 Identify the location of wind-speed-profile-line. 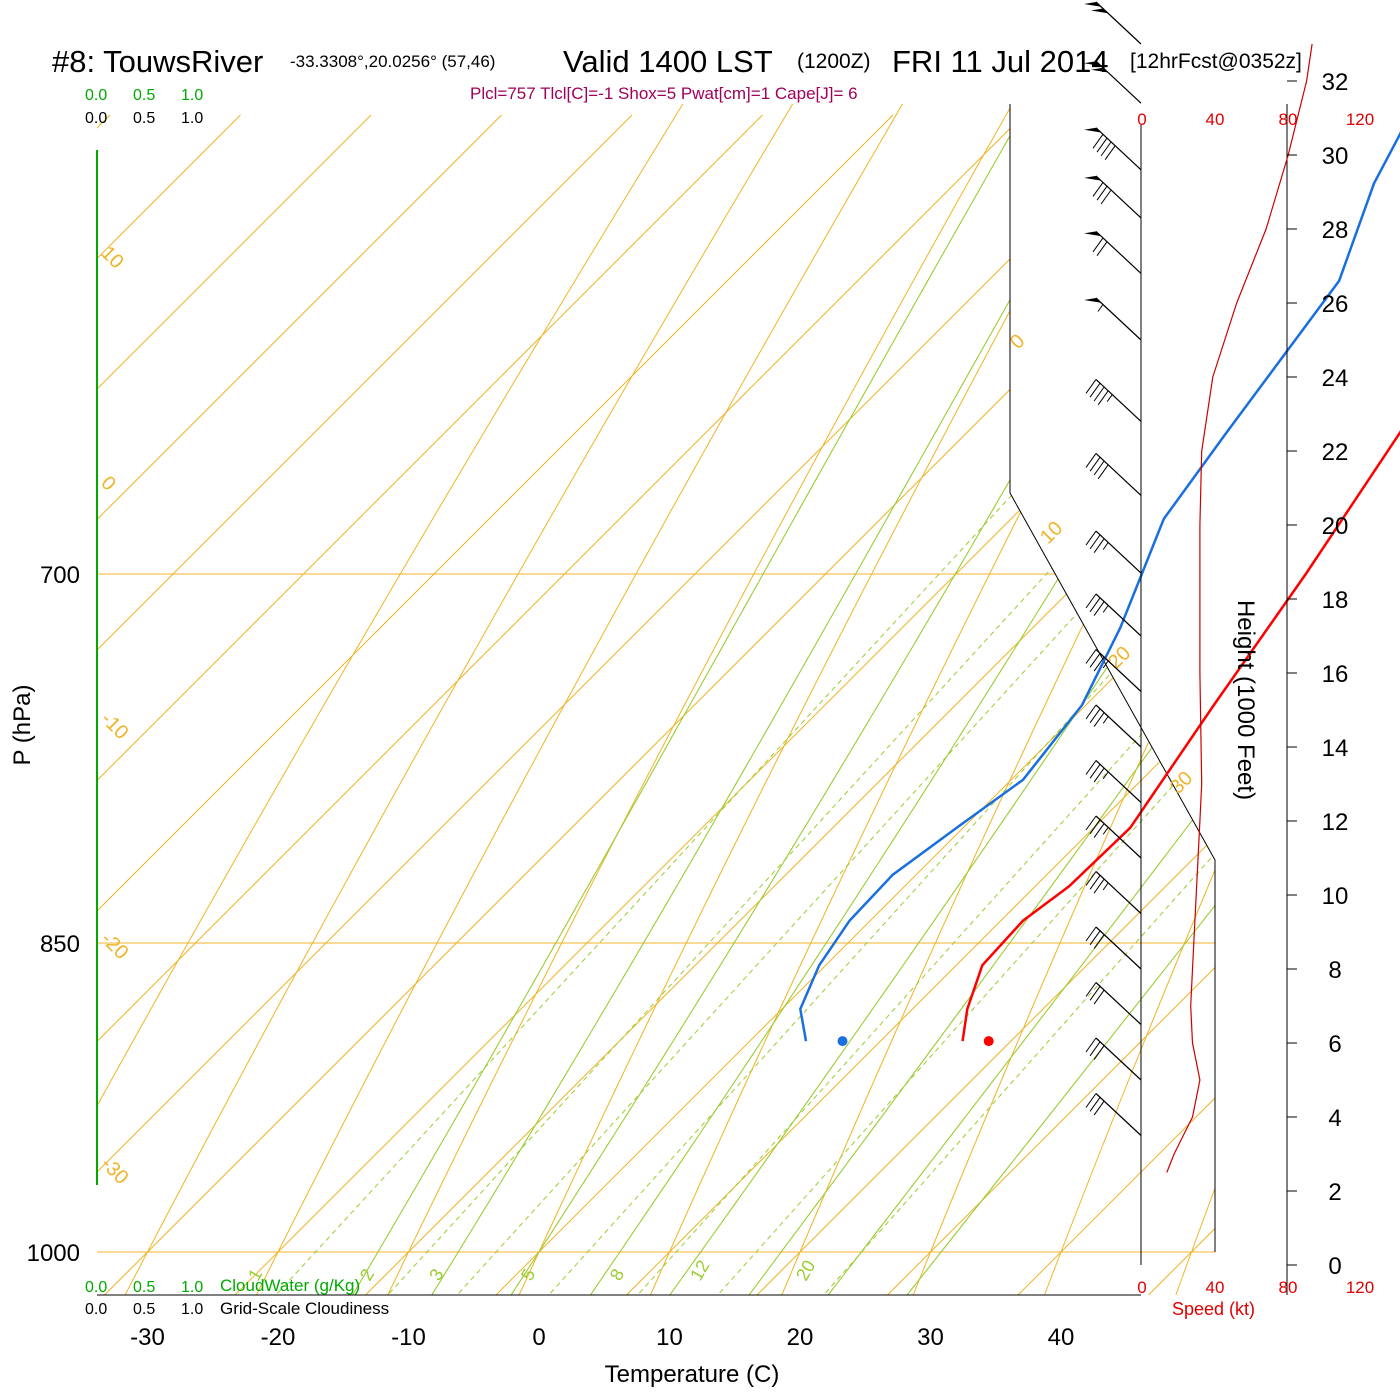
(1239, 608).